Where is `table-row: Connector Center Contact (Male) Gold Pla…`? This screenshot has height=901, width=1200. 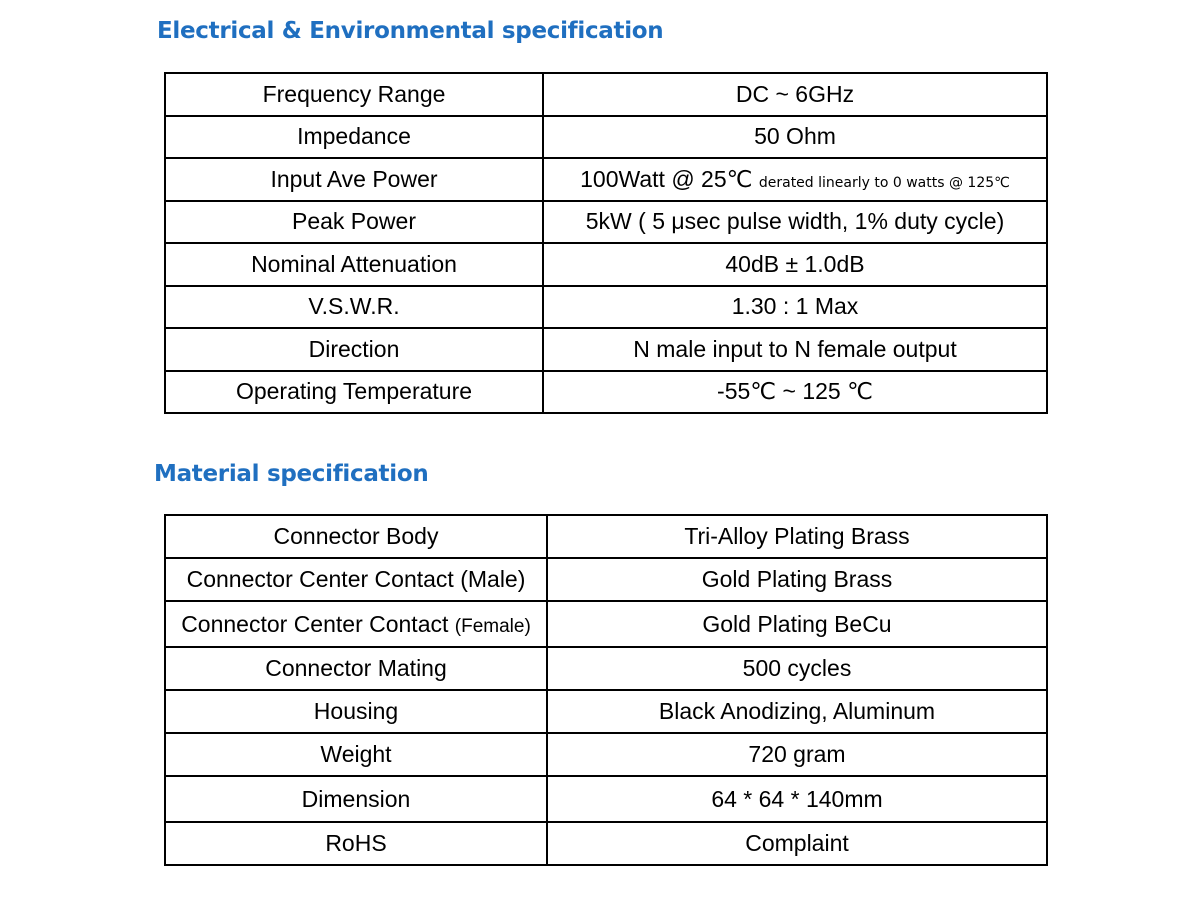 table-row: Connector Center Contact (Male) Gold Pla… is located at coordinates (606, 579).